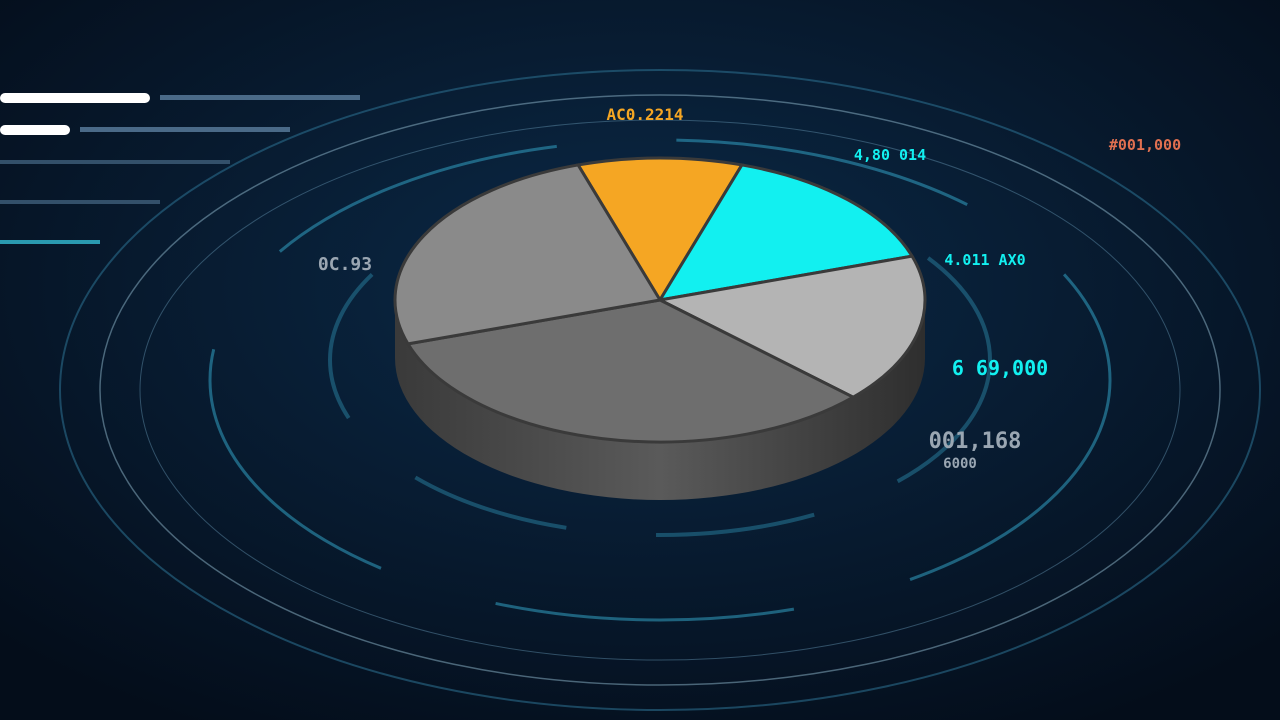 This screenshot has height=720, width=1280. Describe the element at coordinates (345, 264) in the screenshot. I see `annotation: 0C.93` at that location.